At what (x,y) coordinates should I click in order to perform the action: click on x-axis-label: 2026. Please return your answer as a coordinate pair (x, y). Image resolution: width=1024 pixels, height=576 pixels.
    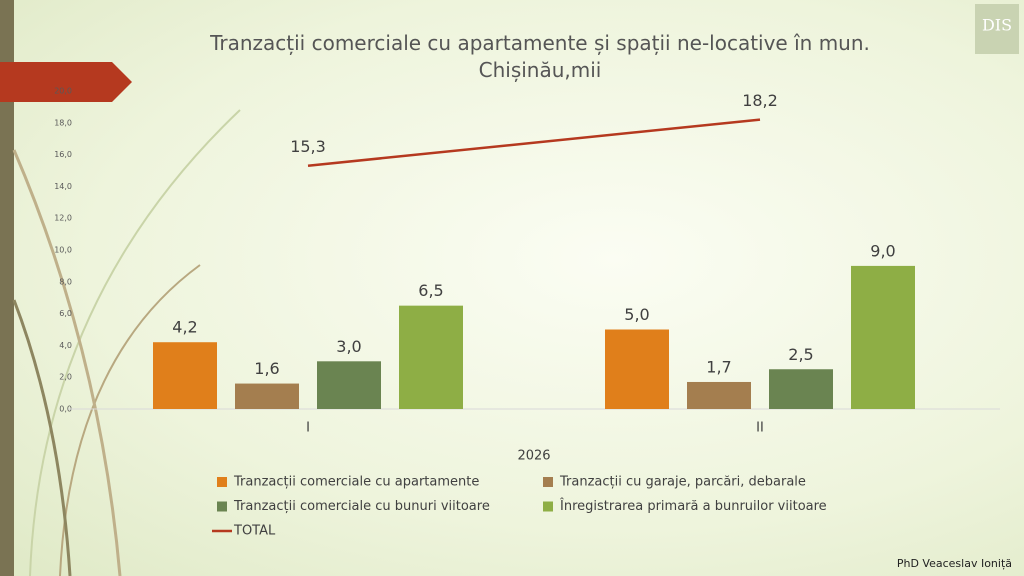
    Looking at the image, I should click on (533, 456).